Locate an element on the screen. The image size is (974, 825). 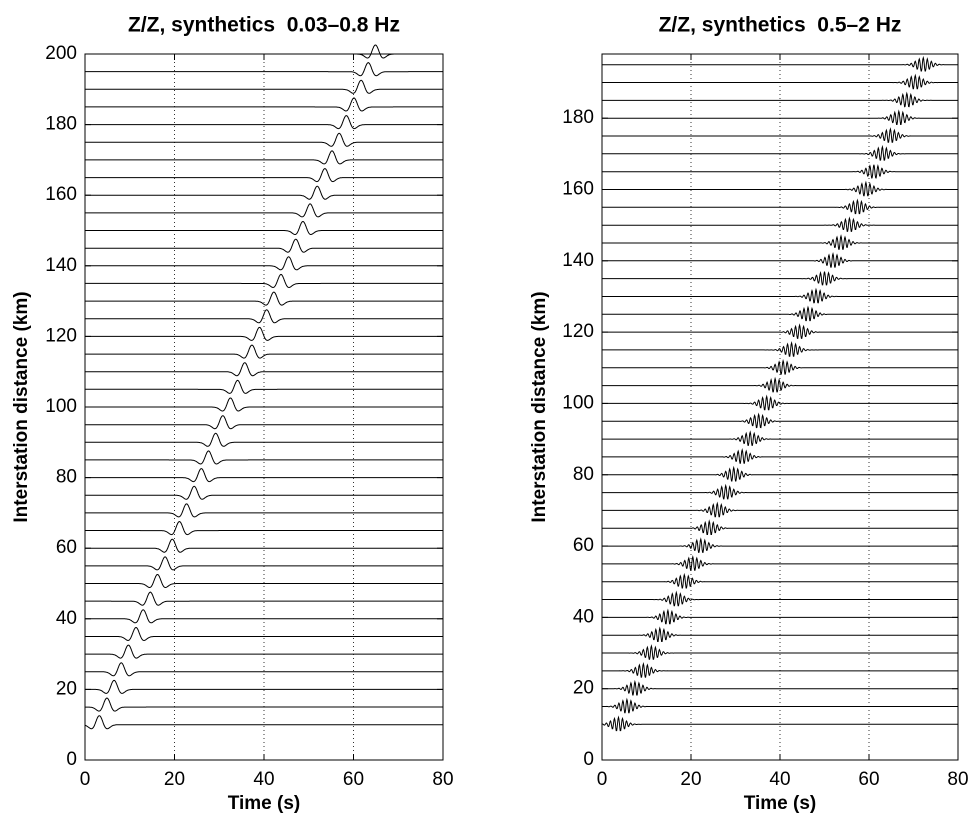
chart-title: Z/Z, synthetics 0.5–2 Hz is located at coordinates (780, 25).